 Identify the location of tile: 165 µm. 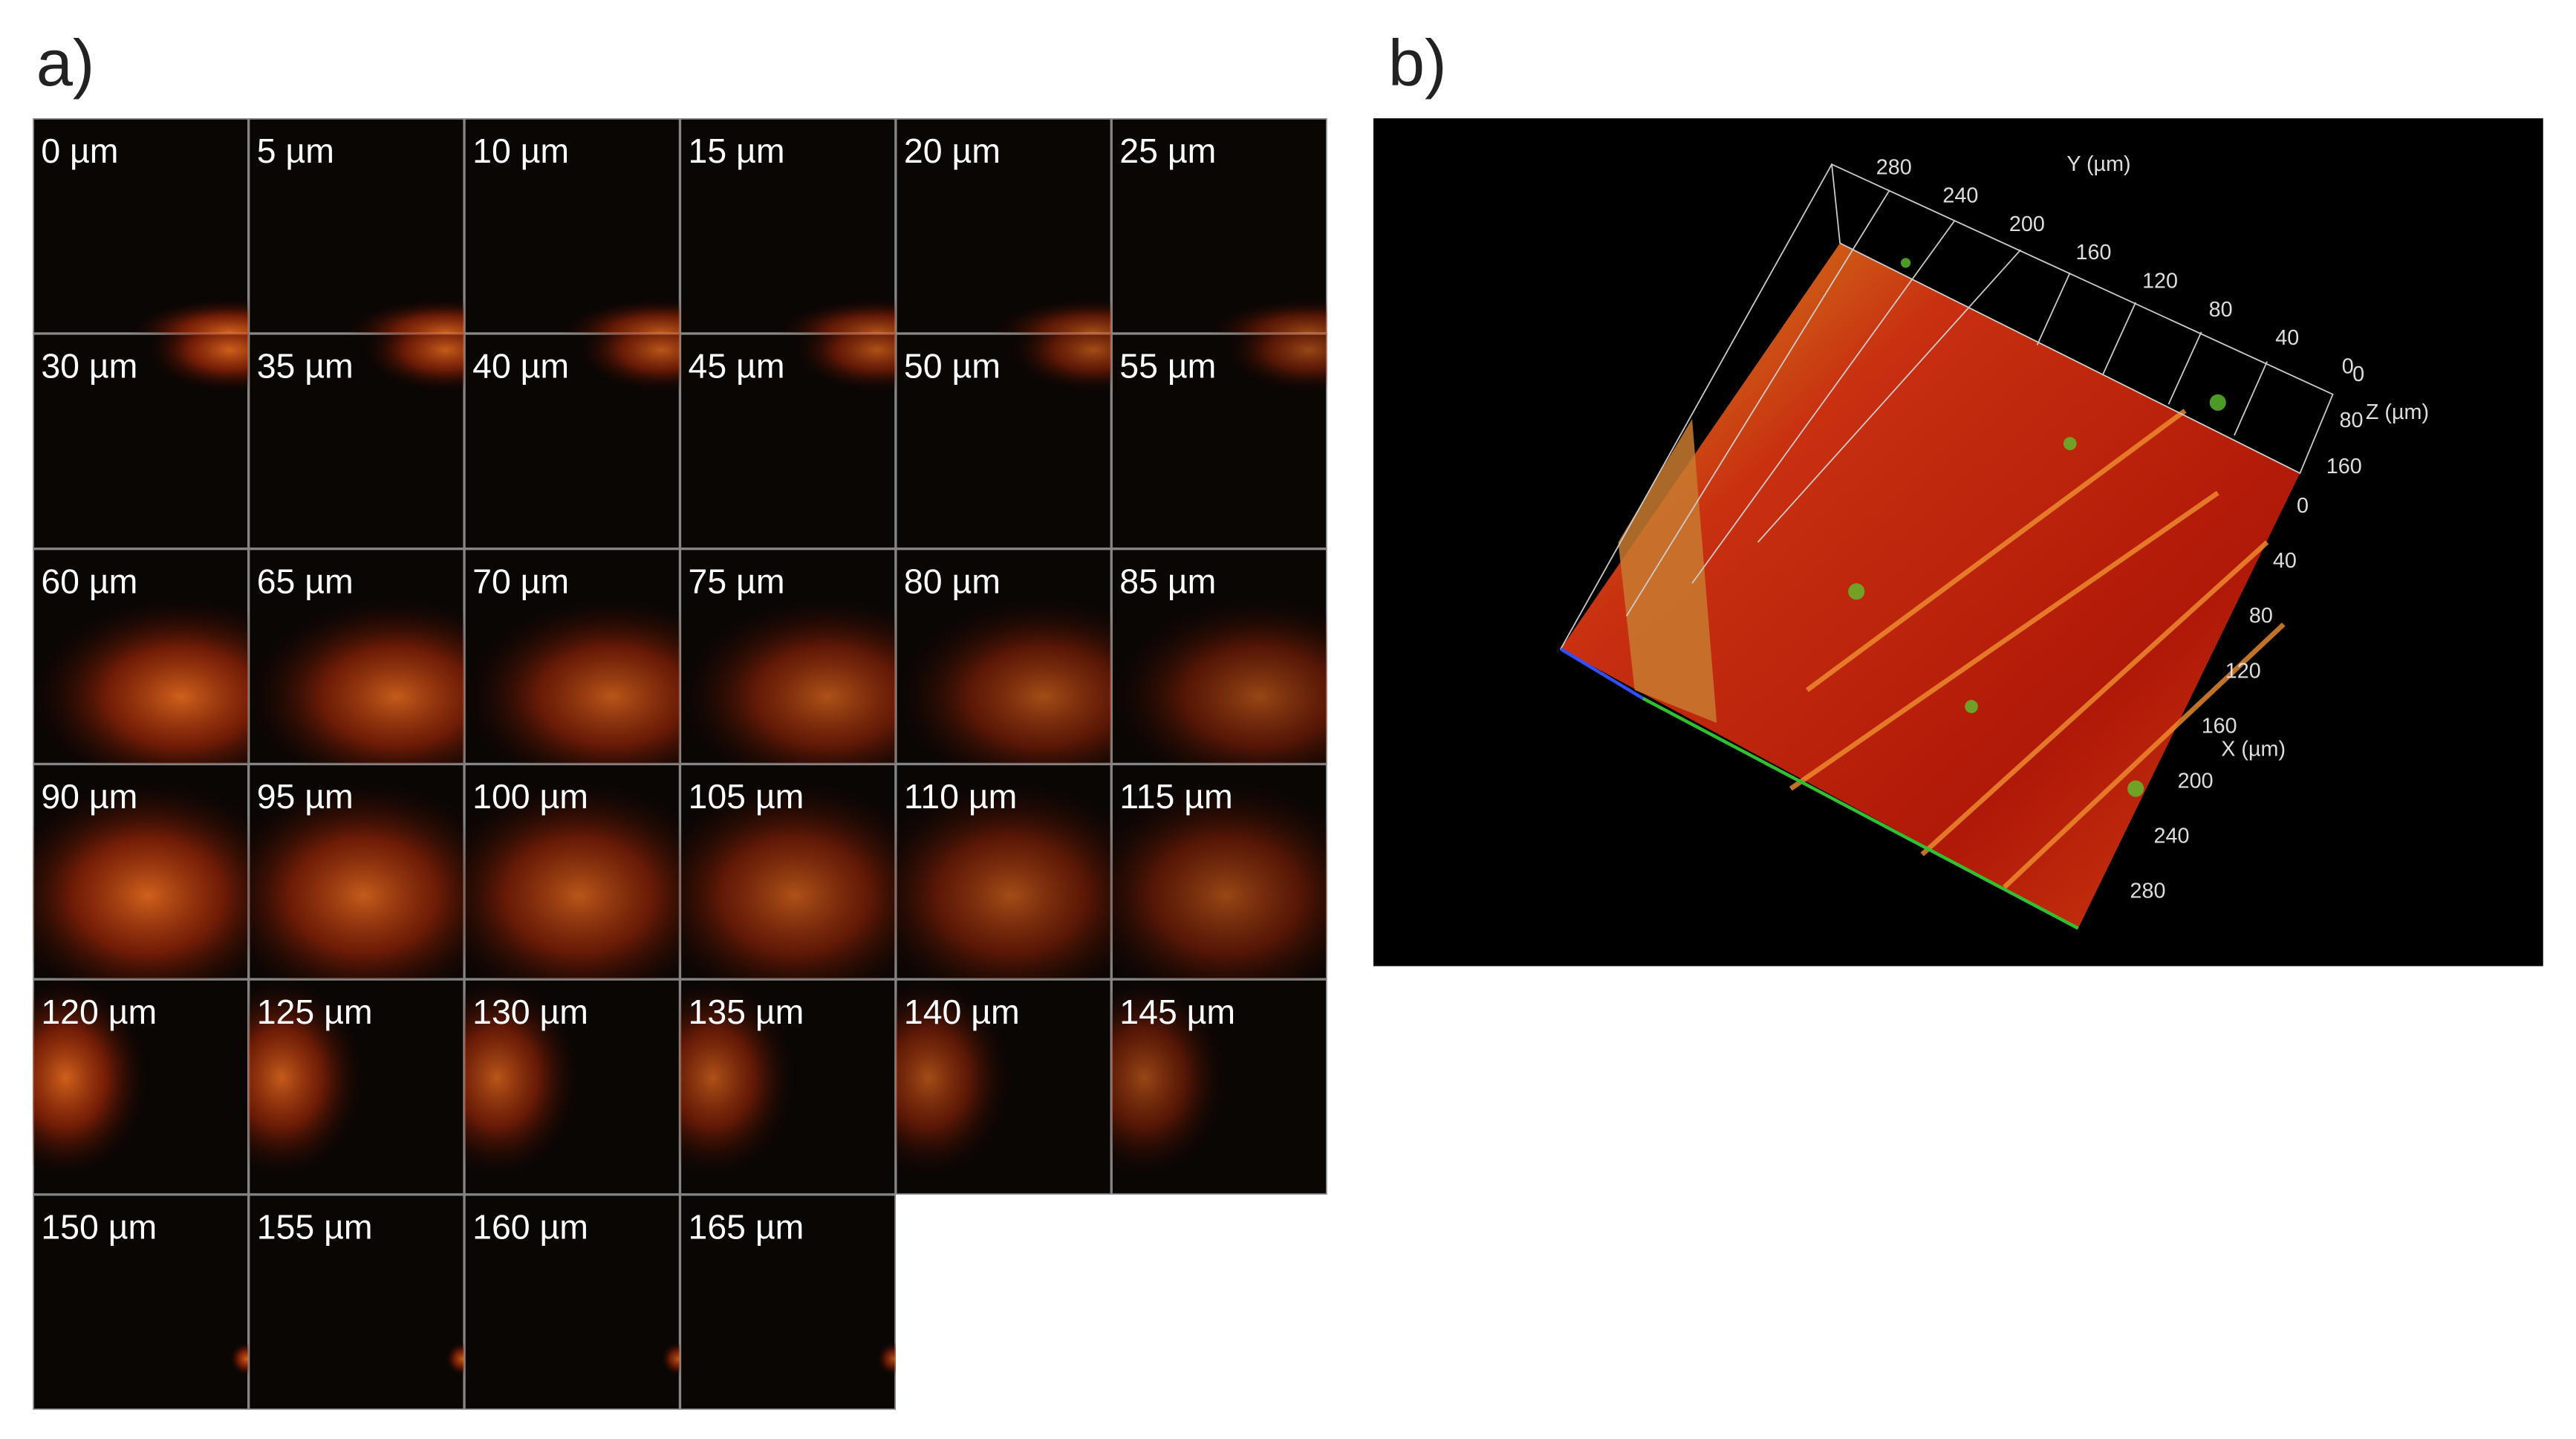
(788, 1302).